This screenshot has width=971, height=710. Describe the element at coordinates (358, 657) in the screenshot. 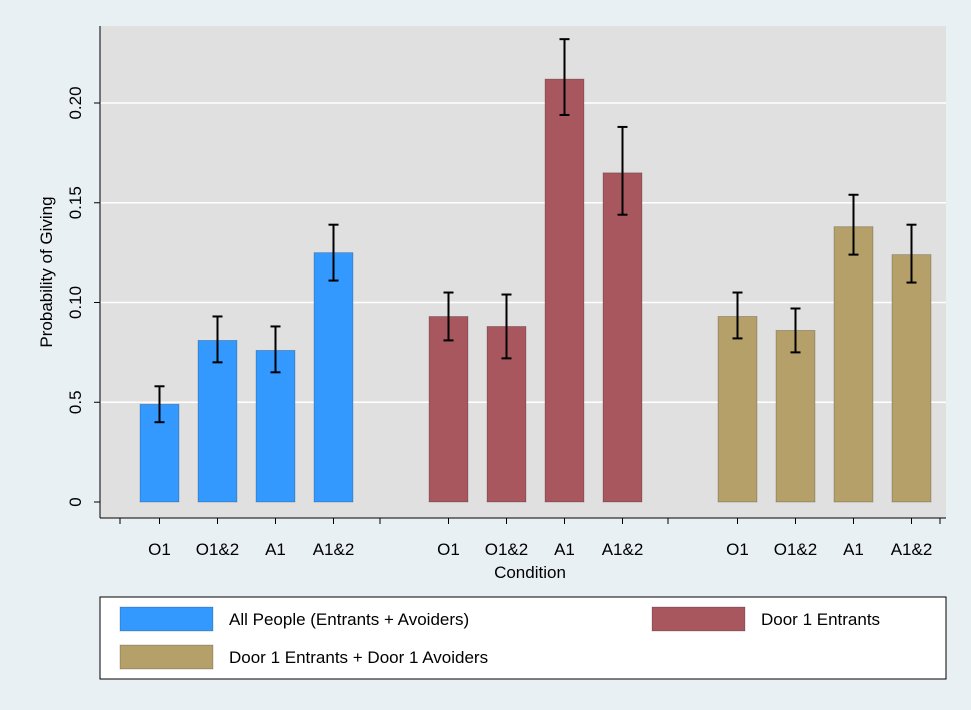

I see `legend-label: Door 1 Entrants + Door 1 Avoiders` at that location.